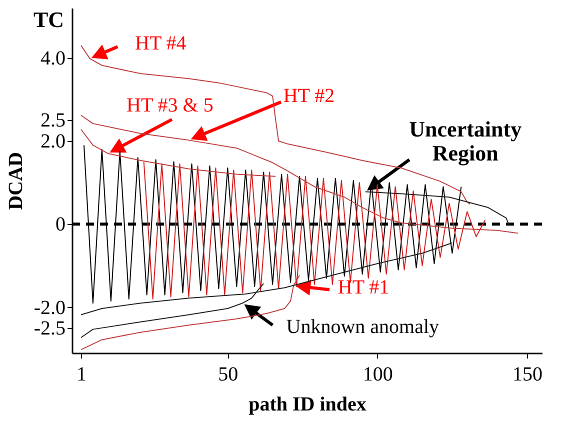 This screenshot has height=437, width=564. I want to click on y-tick-label: 4.0, so click(53, 58).